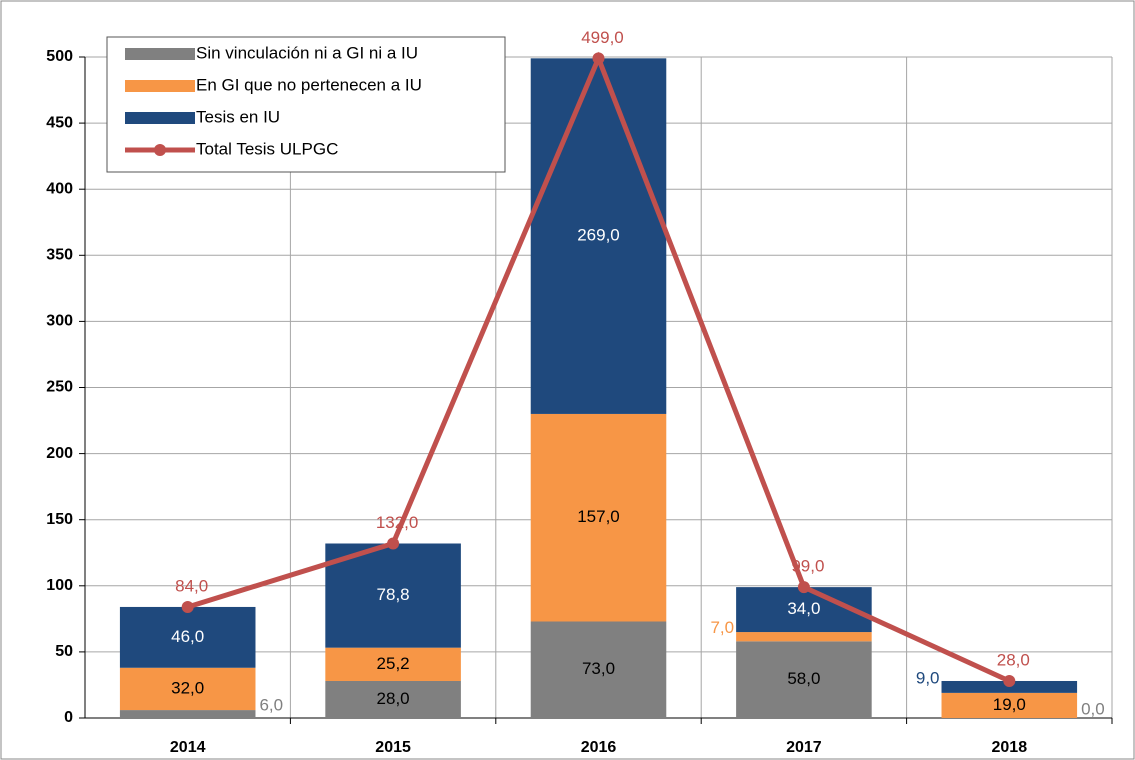 This screenshot has width=1135, height=760. Describe the element at coordinates (59, 321) in the screenshot. I see `y-tick-label: 300` at that location.